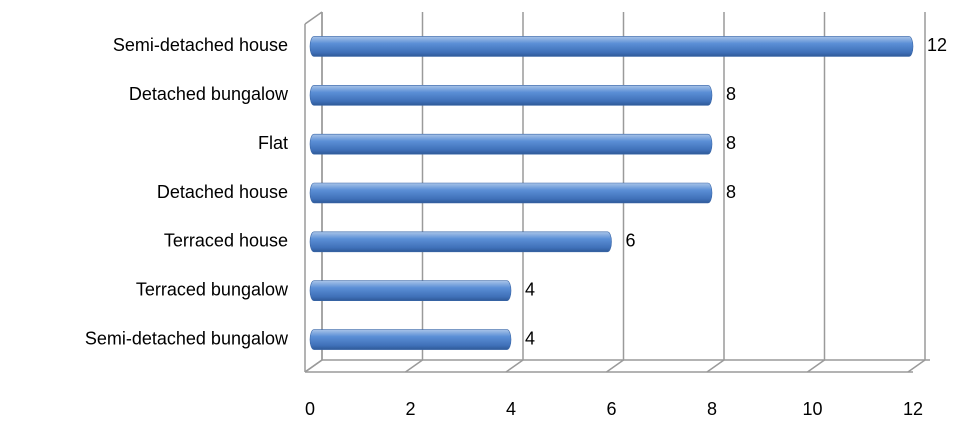 The height and width of the screenshot is (426, 955). Describe the element at coordinates (410, 409) in the screenshot. I see `x-tick-label: 2` at that location.